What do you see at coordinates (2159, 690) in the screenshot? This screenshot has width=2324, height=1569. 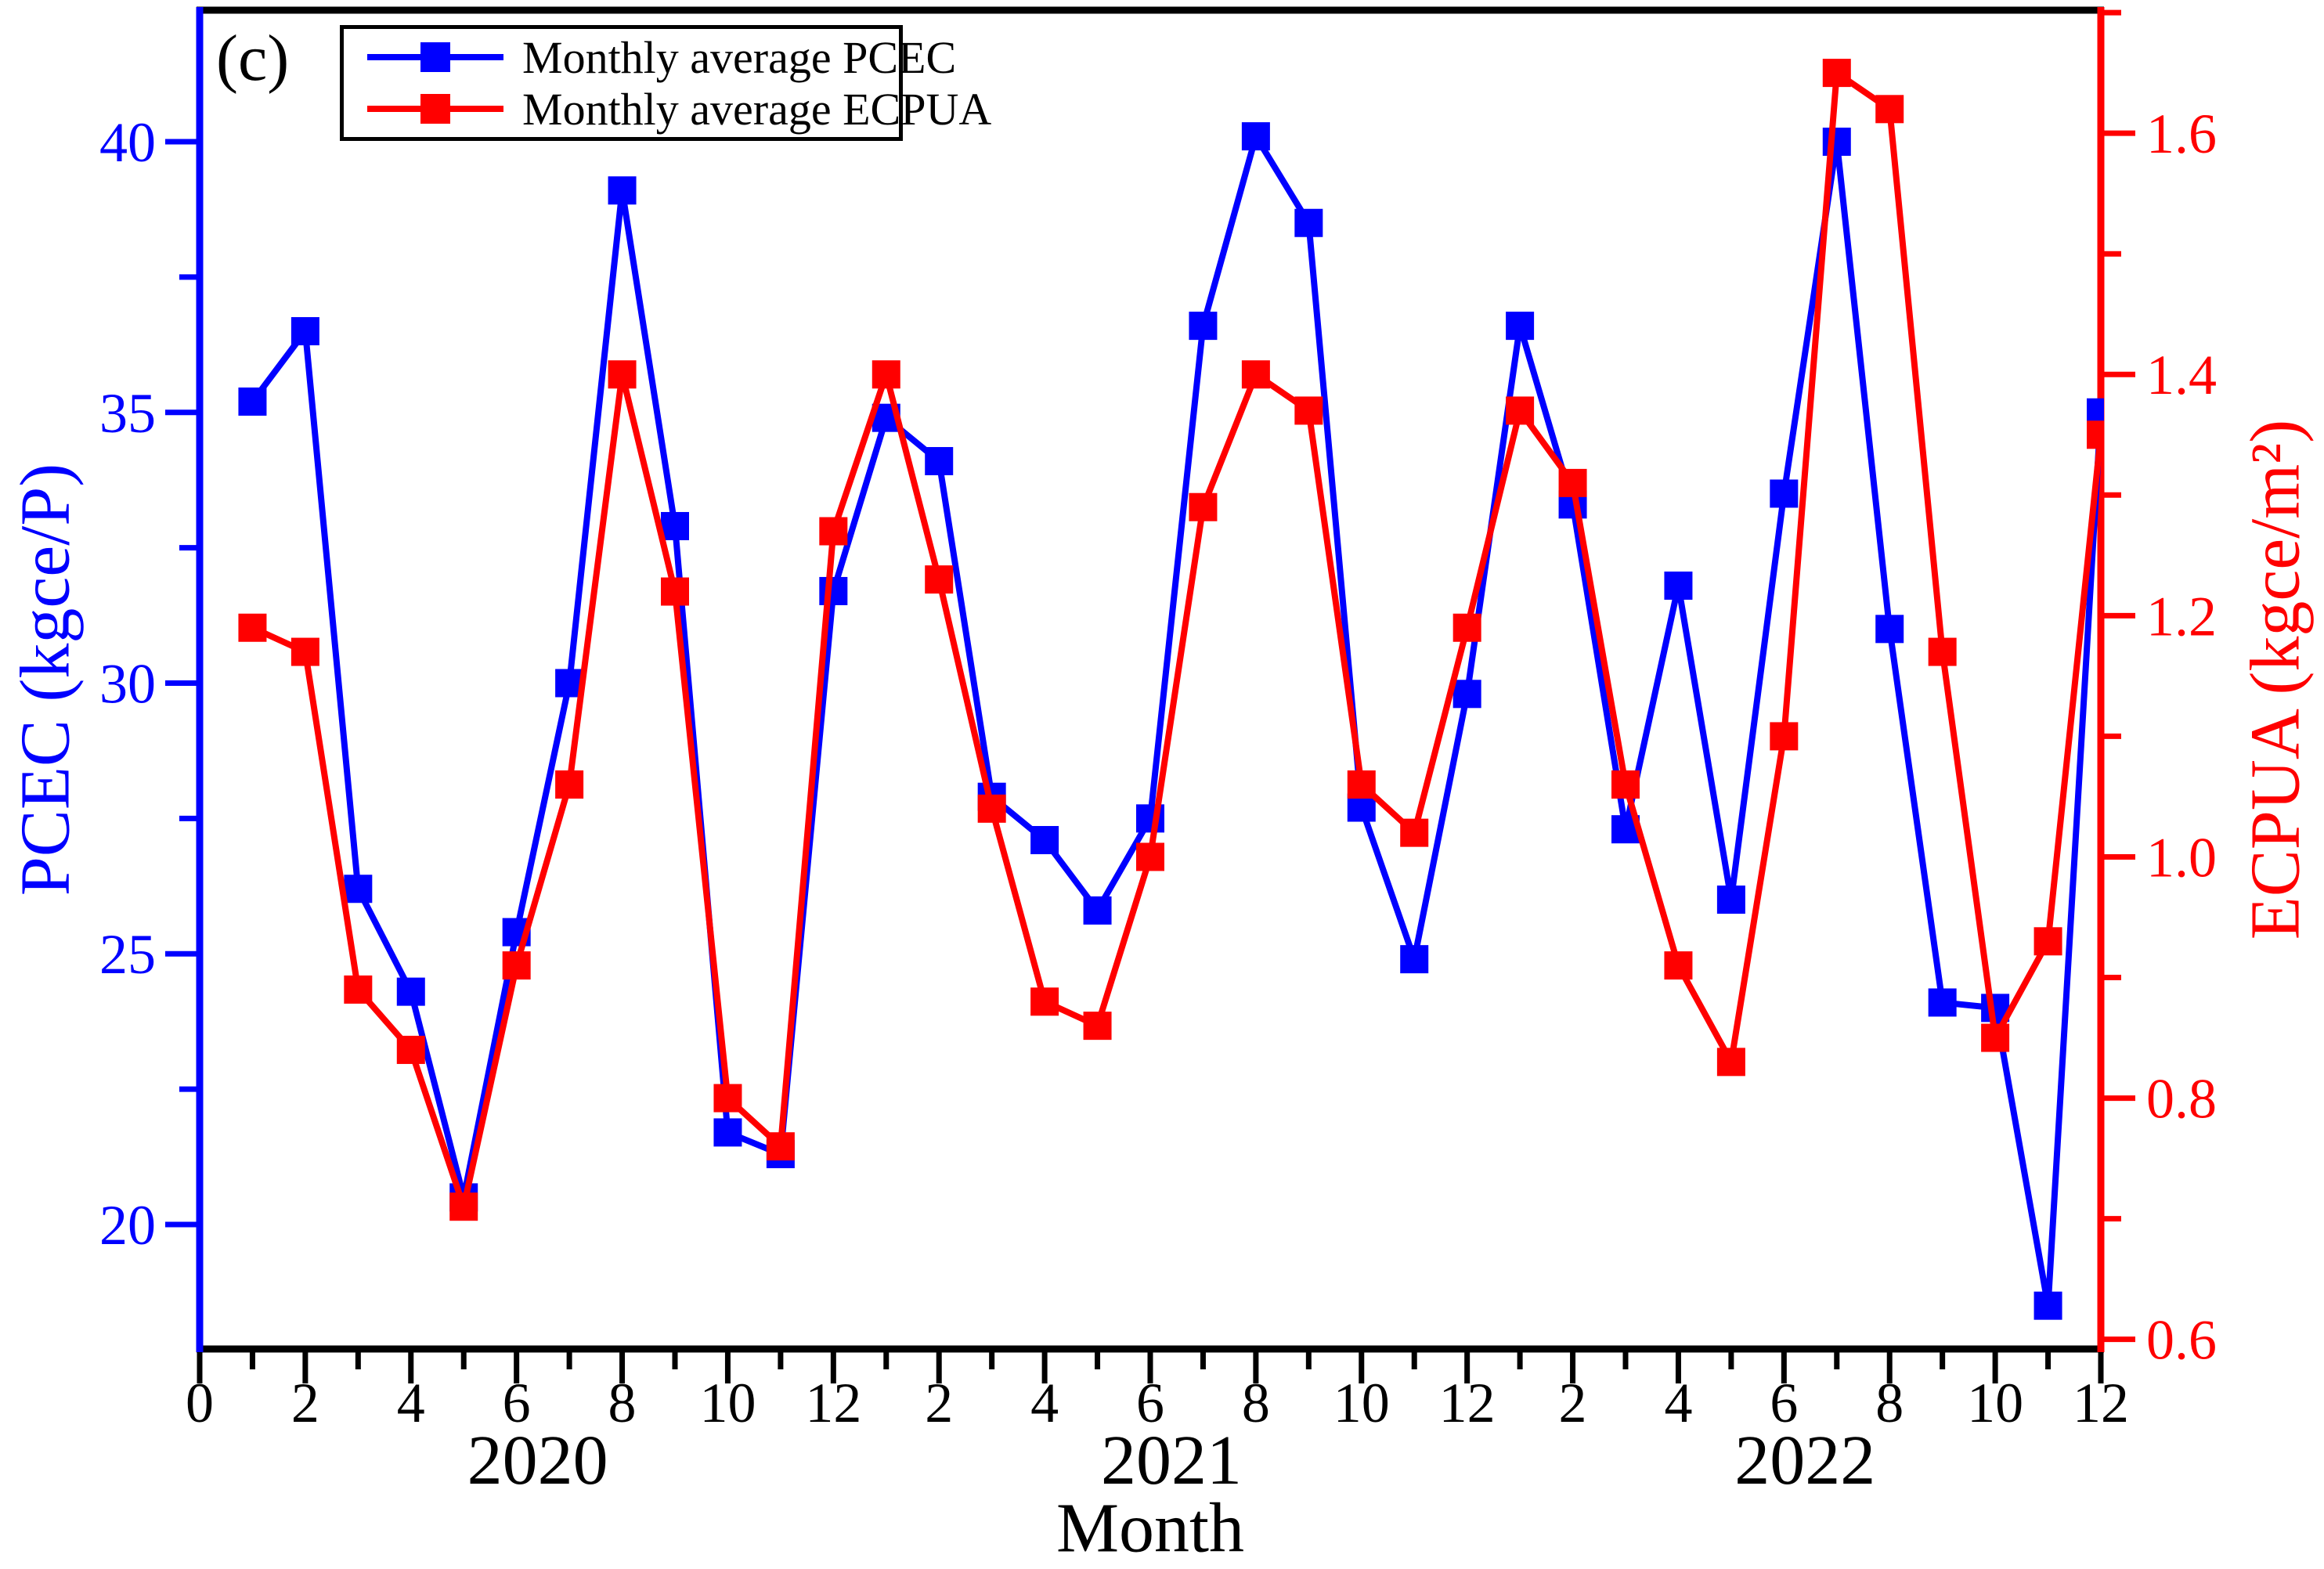 I see `right-axis-ticks: 0.6 0.8 1.0 1.2 1.4 1.6` at bounding box center [2159, 690].